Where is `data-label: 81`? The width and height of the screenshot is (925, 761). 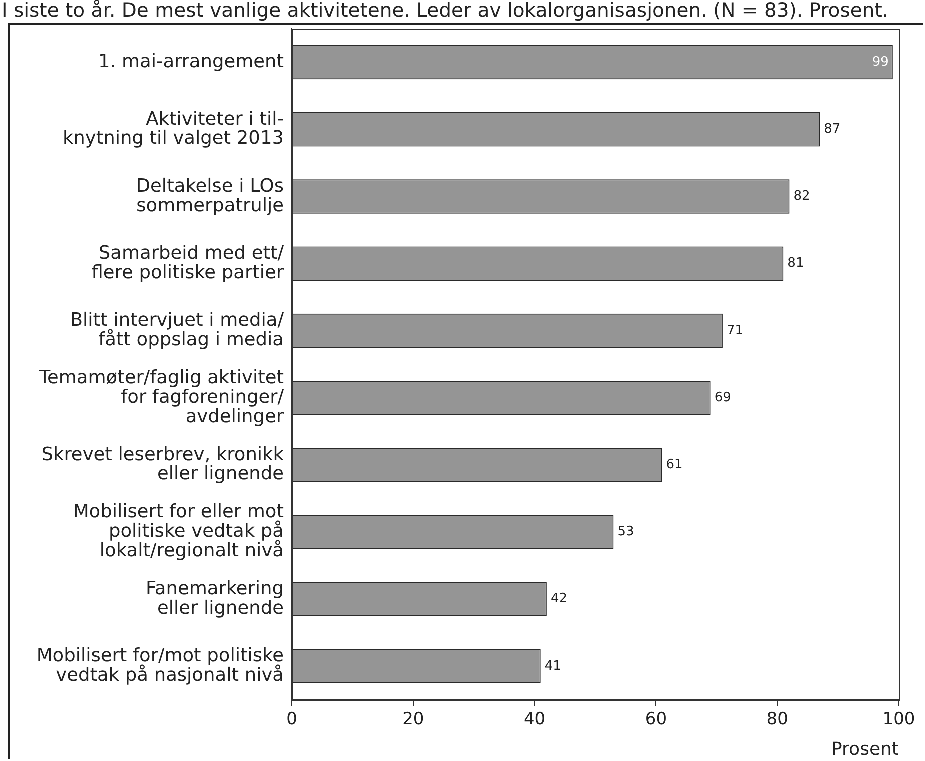
data-label: 81 is located at coordinates (796, 264).